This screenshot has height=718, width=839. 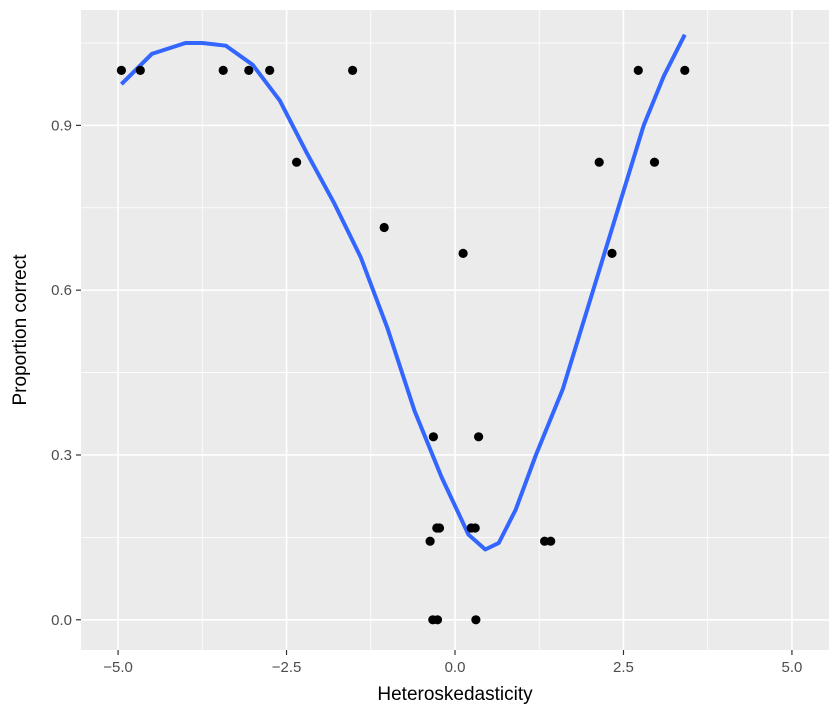 What do you see at coordinates (623, 667) in the screenshot?
I see `x-tick-label: 2.5` at bounding box center [623, 667].